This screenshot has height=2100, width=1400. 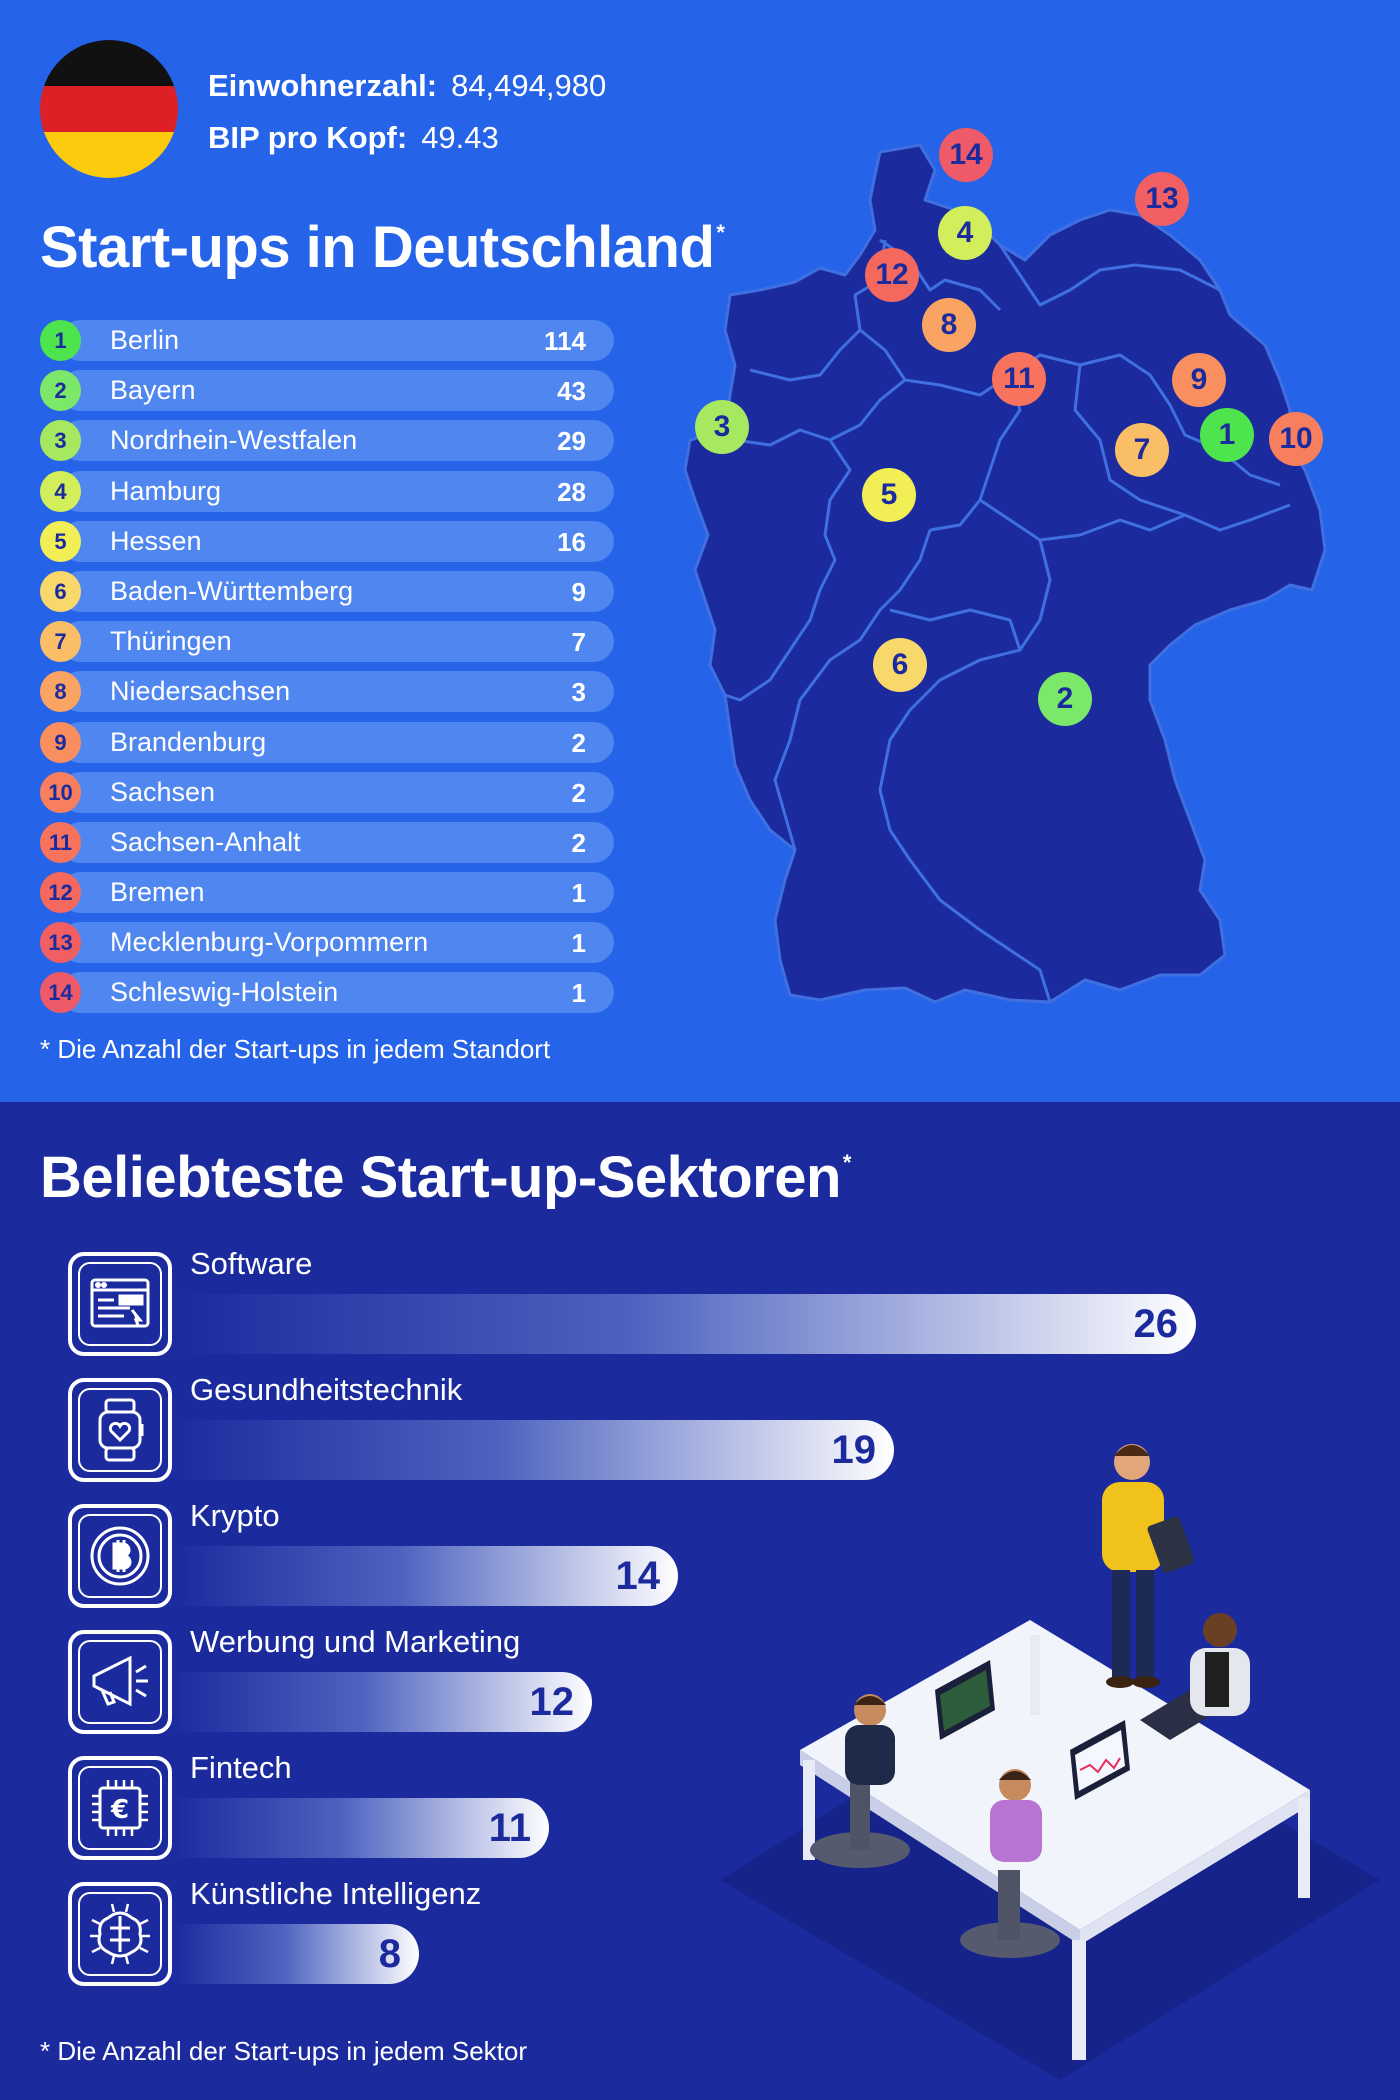 What do you see at coordinates (188, 741) in the screenshot?
I see `region-name: Brandenburg` at bounding box center [188, 741].